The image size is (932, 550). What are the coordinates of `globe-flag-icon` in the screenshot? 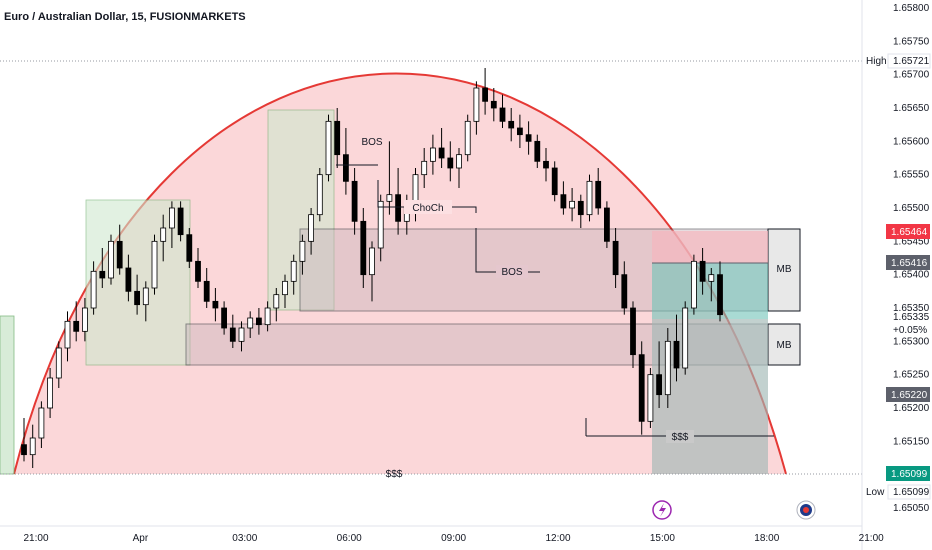 It's located at (806, 510).